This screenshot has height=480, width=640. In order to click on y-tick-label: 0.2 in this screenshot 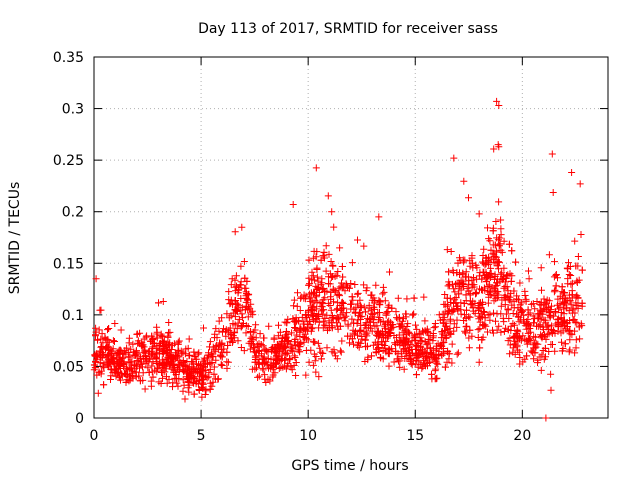, I will do `click(73, 213)`.